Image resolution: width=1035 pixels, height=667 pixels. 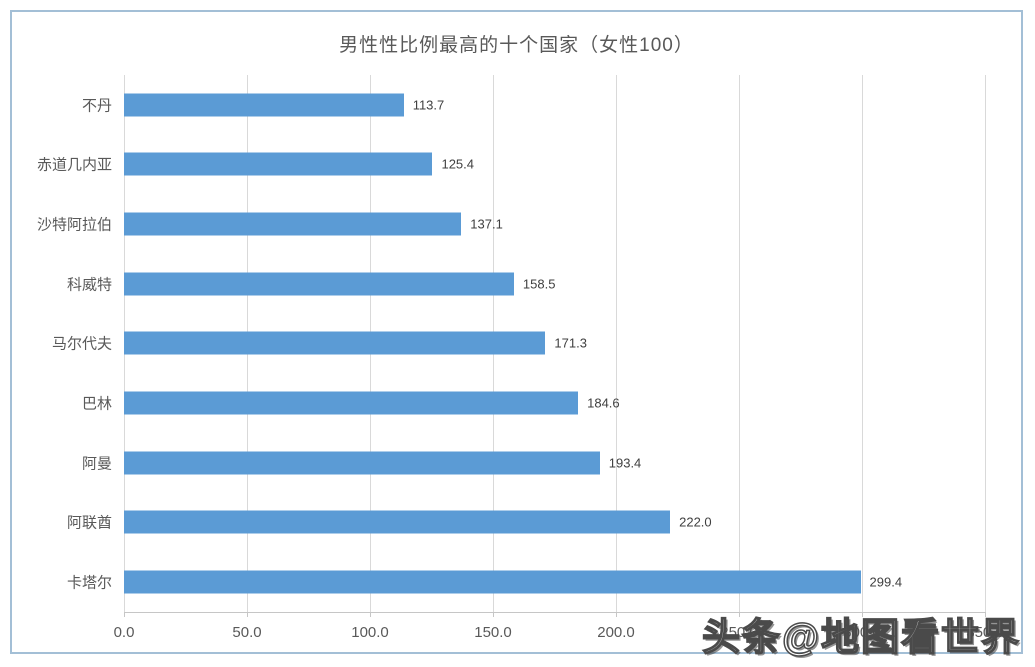 I want to click on bar-value-label: 113.7, so click(x=428, y=105).